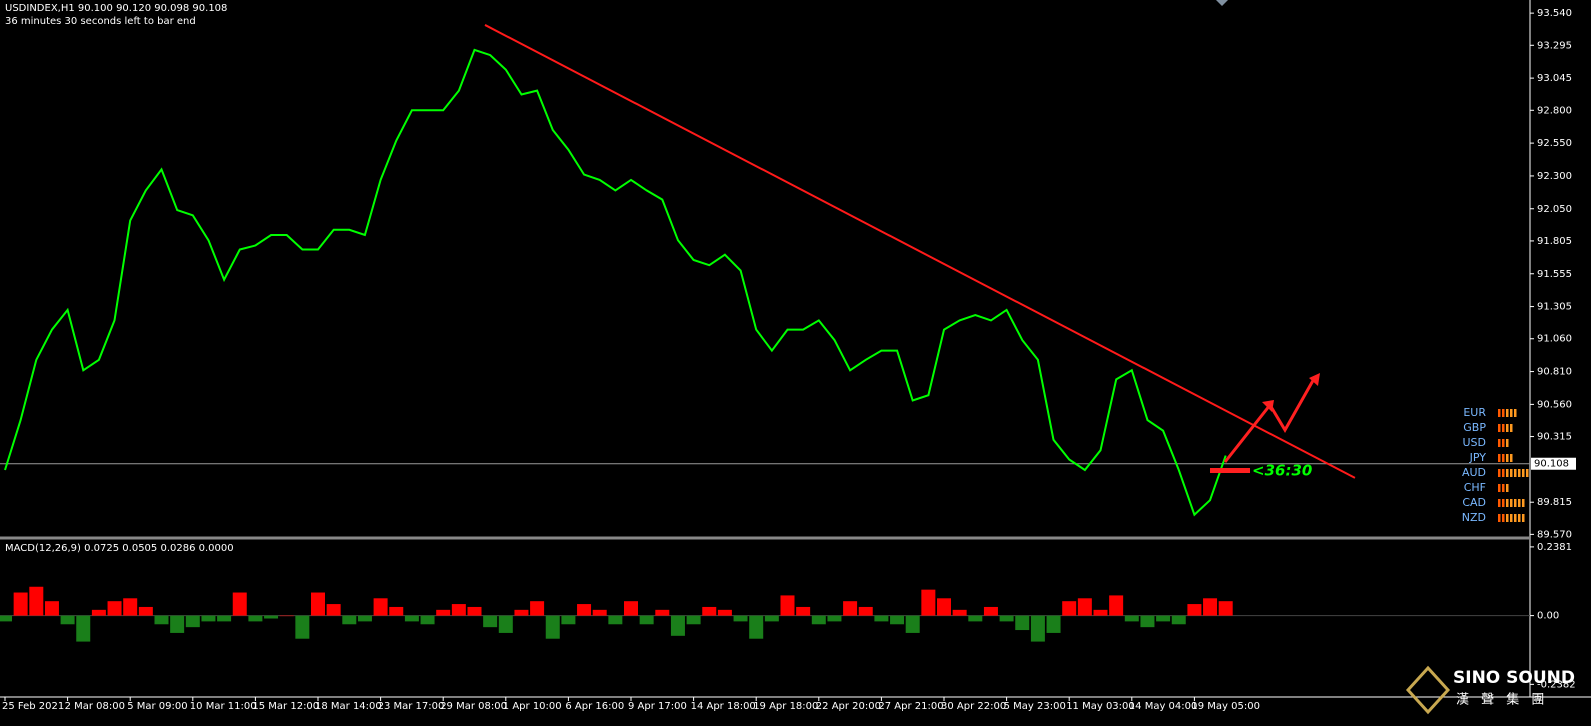 This screenshot has height=726, width=1591. I want to click on currency-name: AUD, so click(1474, 472).